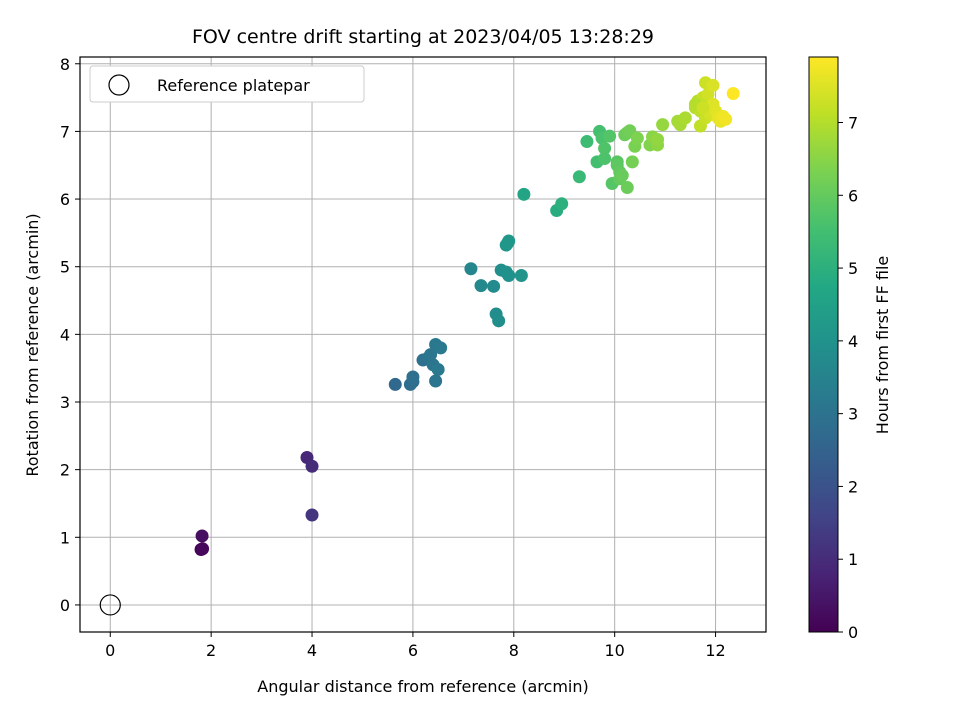  What do you see at coordinates (312, 650) in the screenshot?
I see `x-tick-label: 4` at bounding box center [312, 650].